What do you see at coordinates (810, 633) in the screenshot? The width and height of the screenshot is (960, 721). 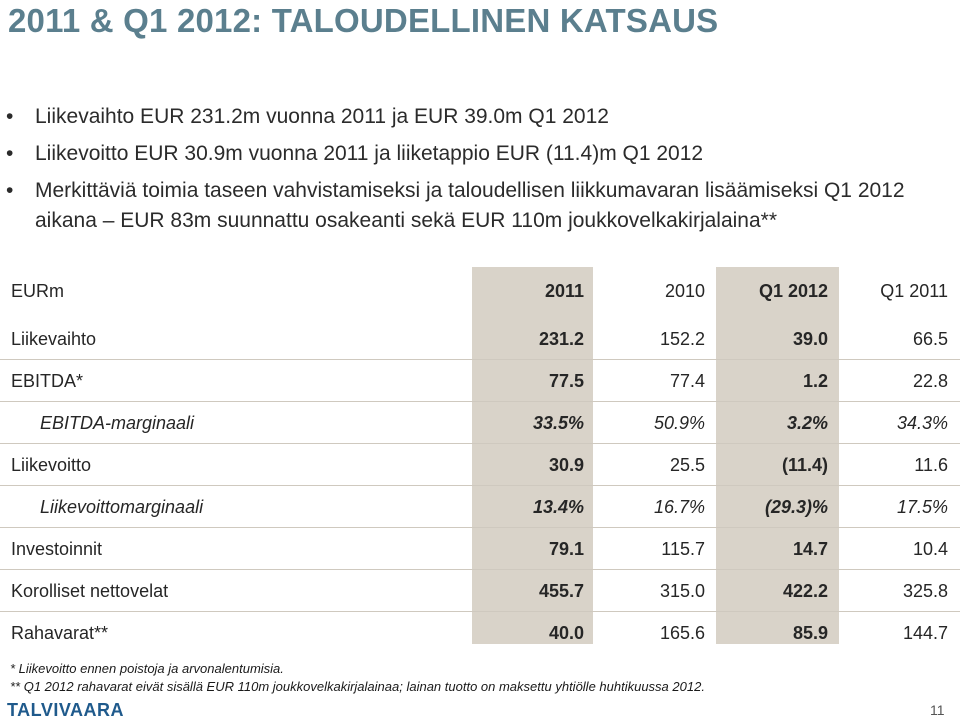 I see `cell-q1-2012: 85.9` at bounding box center [810, 633].